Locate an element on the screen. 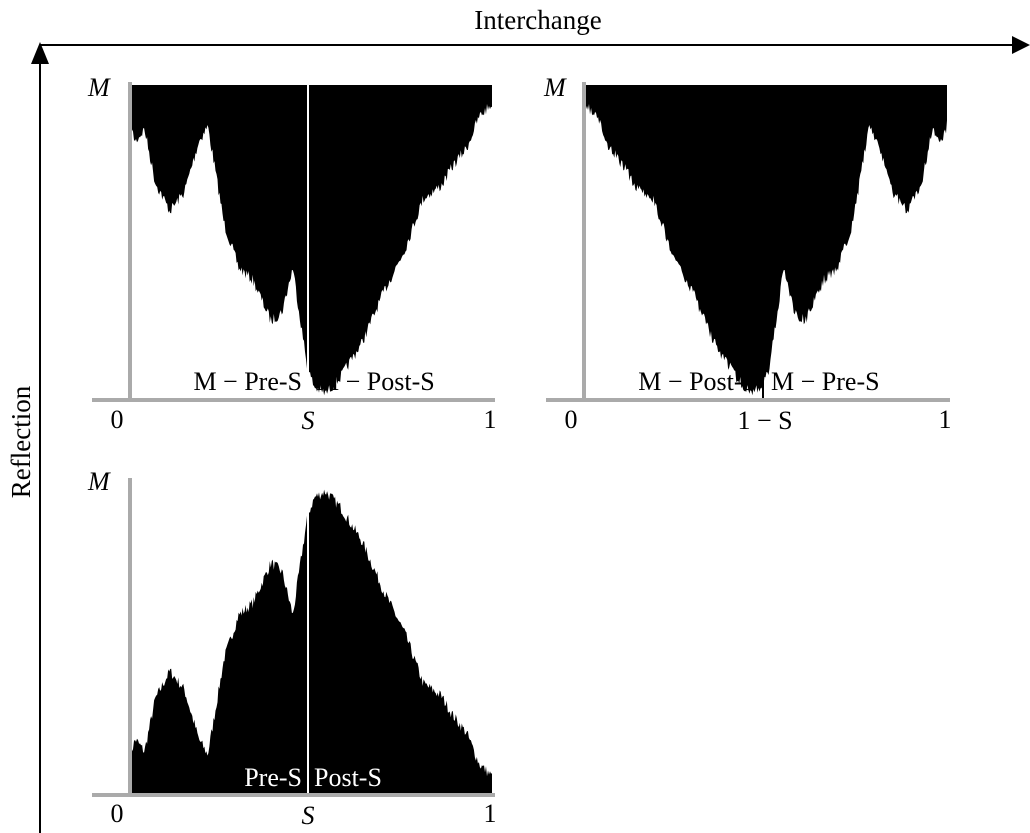  panel-top-right-x-mid-label: 1 − S is located at coordinates (764, 420).